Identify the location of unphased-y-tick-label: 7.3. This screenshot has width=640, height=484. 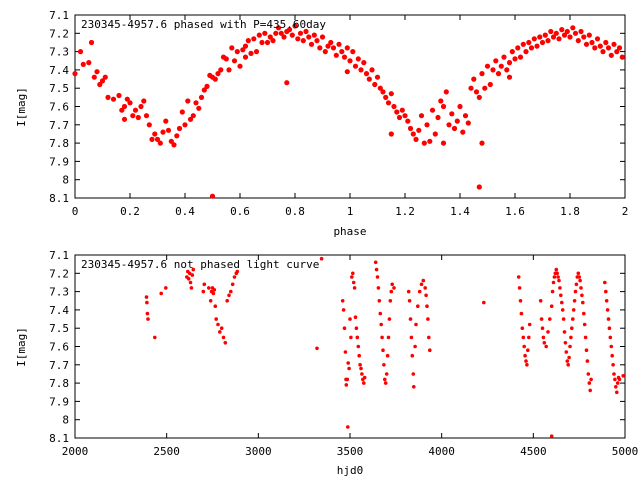
(59, 292).